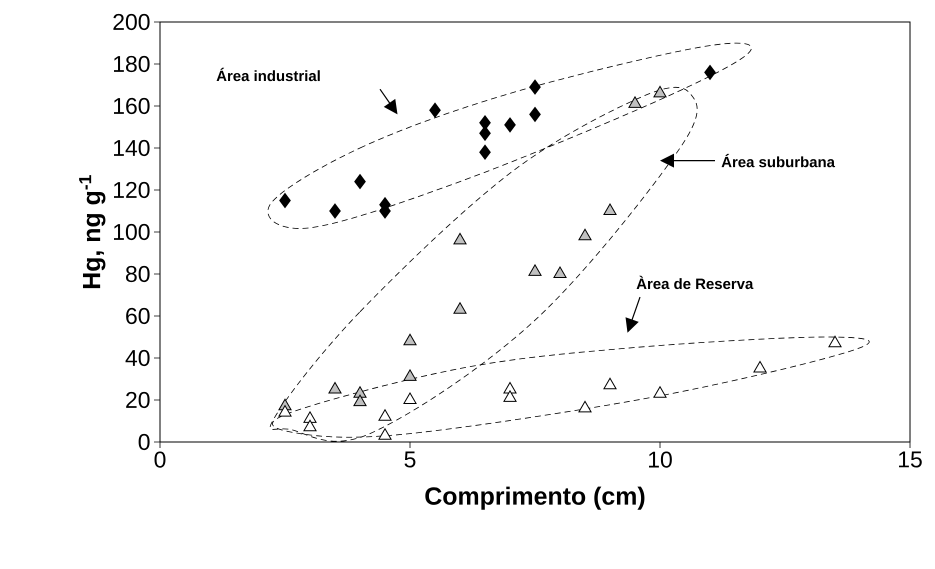 This screenshot has height=569, width=935. Describe the element at coordinates (138, 316) in the screenshot. I see `y-tick-label: 60` at that location.